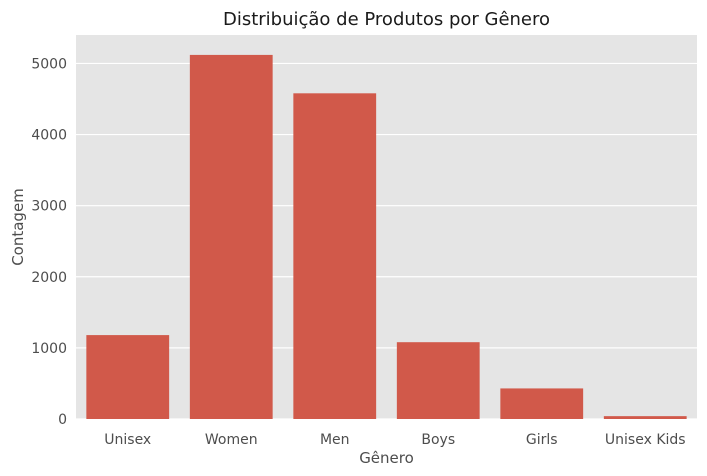 This screenshot has width=707, height=476. Describe the element at coordinates (645, 440) in the screenshot. I see `x-tick-label: Unisex Kids` at that location.